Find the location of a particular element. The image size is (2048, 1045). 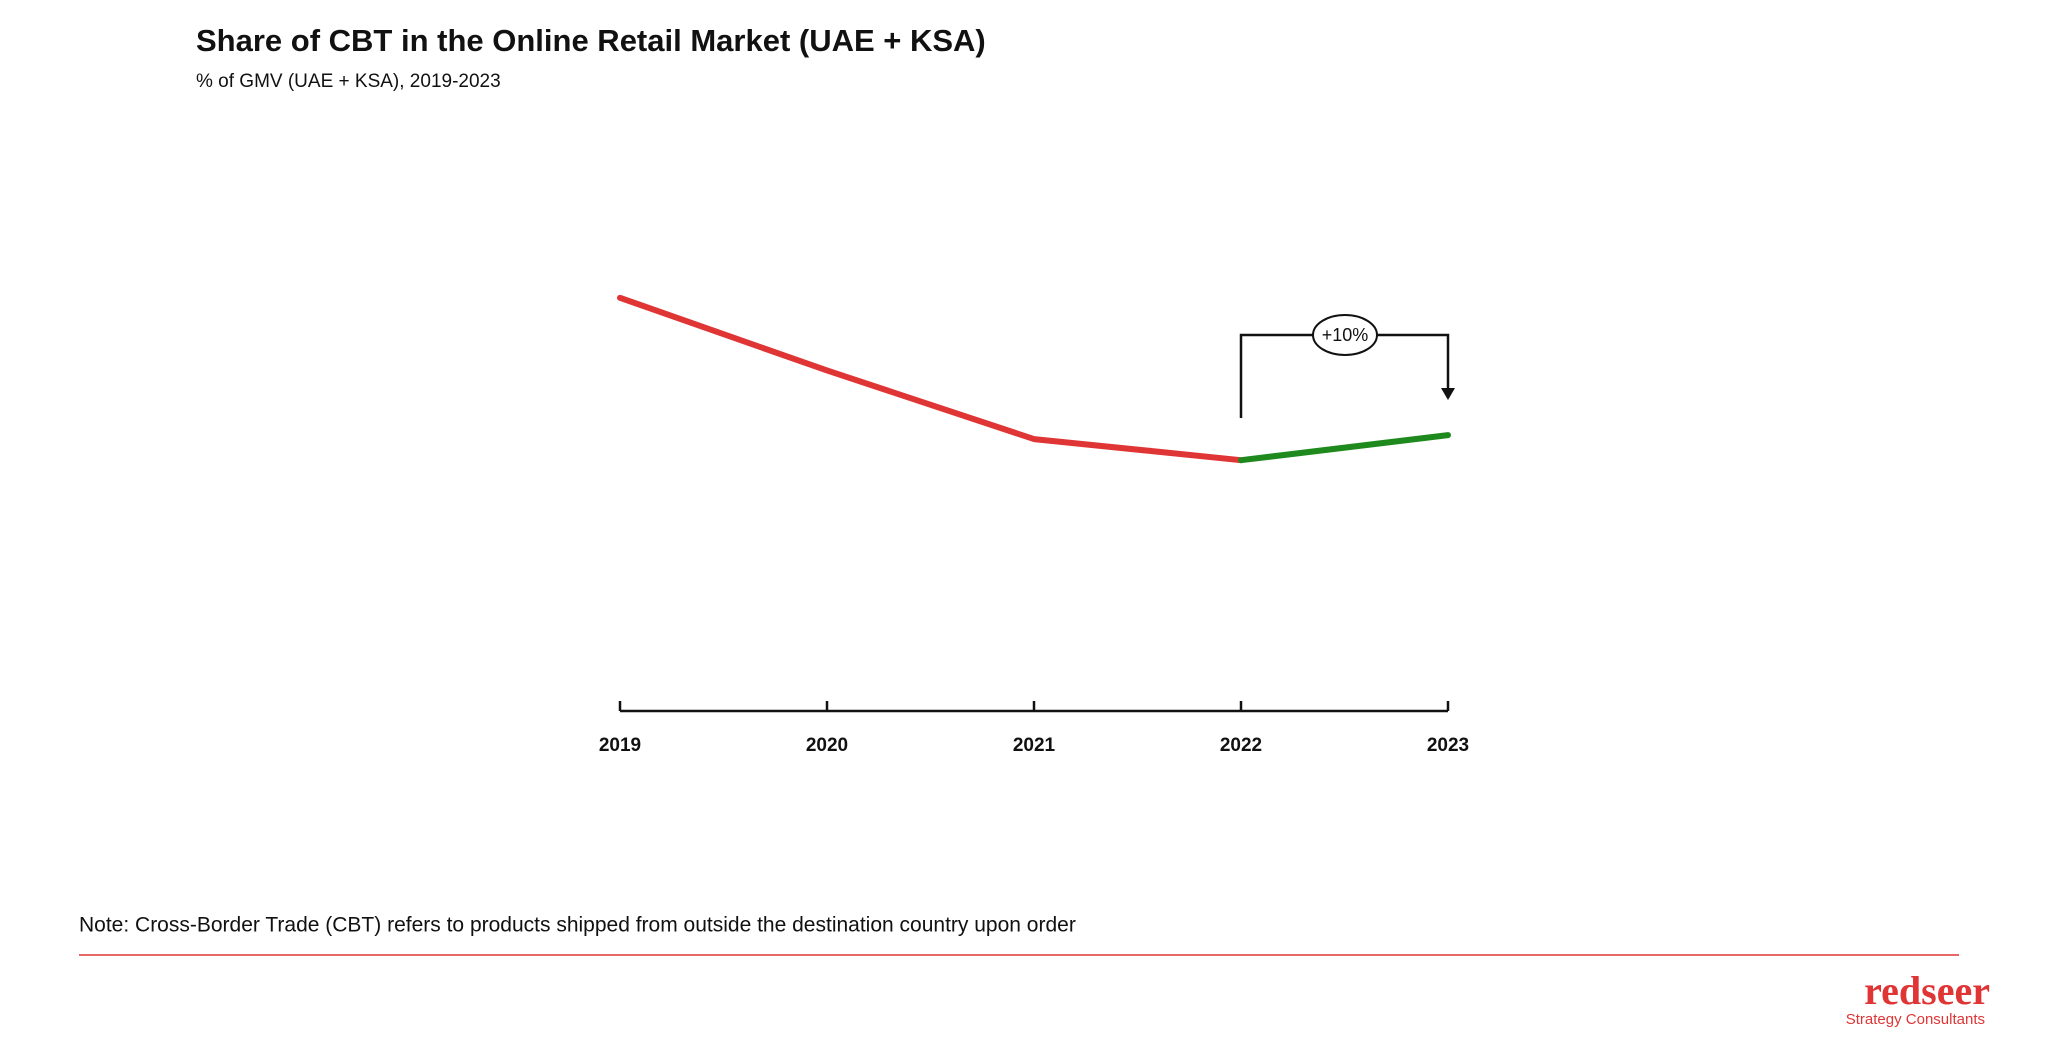

annotation-oval is located at coordinates (1345, 335).